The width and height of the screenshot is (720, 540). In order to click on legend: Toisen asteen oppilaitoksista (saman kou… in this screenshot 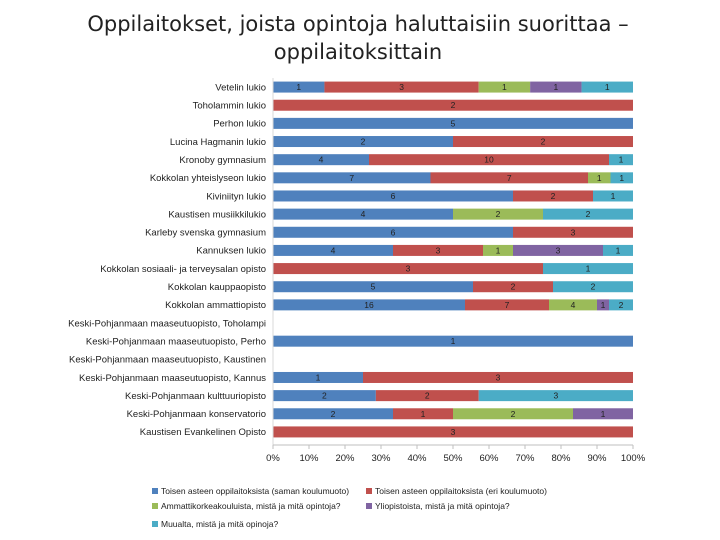, I will do `click(349, 507)`.